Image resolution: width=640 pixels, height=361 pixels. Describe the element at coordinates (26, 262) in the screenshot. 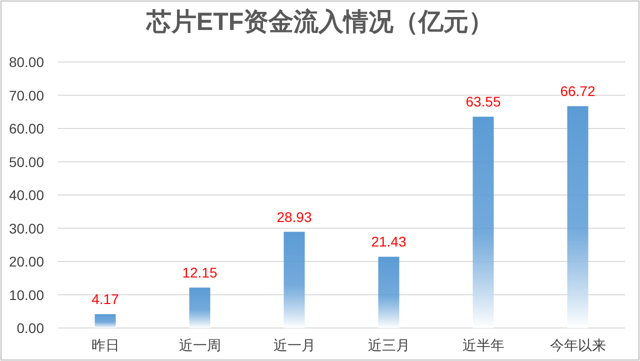

I see `y-tick-label: 20.00` at that location.